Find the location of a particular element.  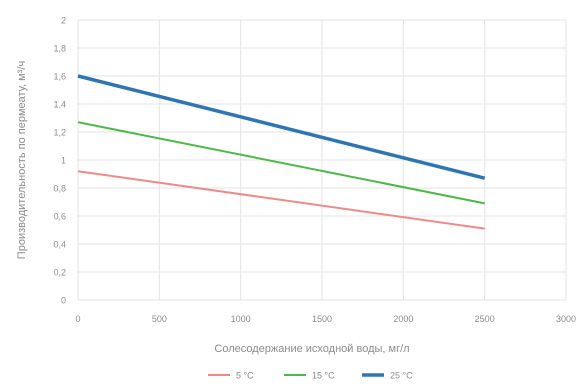

y-tick-label: 0,6 is located at coordinates (59, 217).